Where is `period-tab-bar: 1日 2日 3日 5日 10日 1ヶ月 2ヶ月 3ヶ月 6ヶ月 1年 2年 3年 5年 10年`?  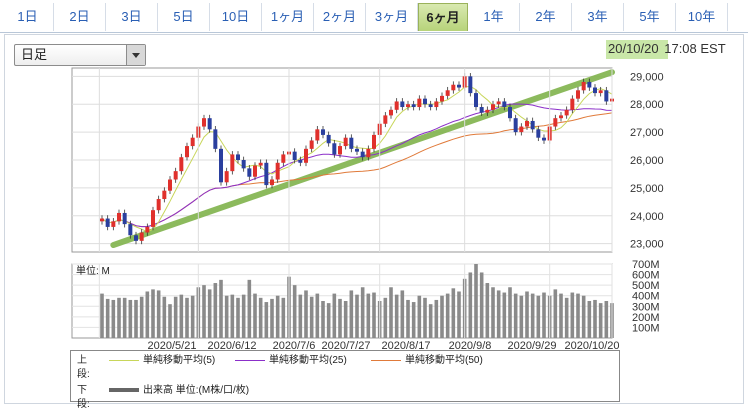 period-tab-bar: 1日 2日 3日 5日 10日 1ヶ月 2ヶ月 3ヶ月 6ヶ月 1年 2年 3年 5年 10年 is located at coordinates (374, 16).